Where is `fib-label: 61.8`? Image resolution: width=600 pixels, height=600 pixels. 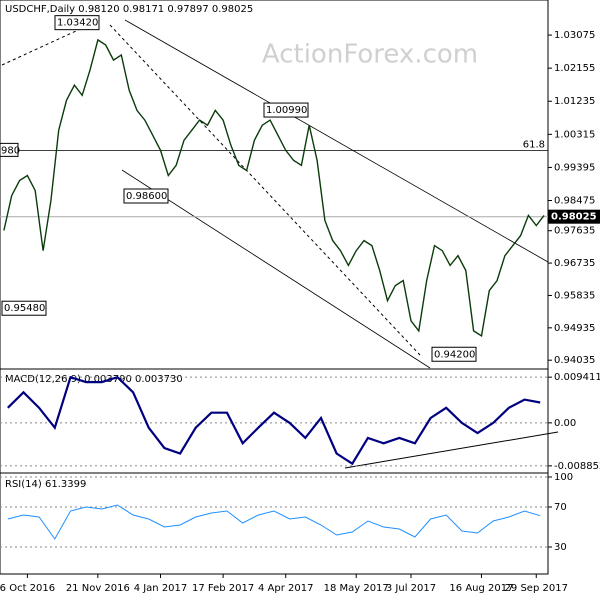
fib-label: 61.8 is located at coordinates (534, 144).